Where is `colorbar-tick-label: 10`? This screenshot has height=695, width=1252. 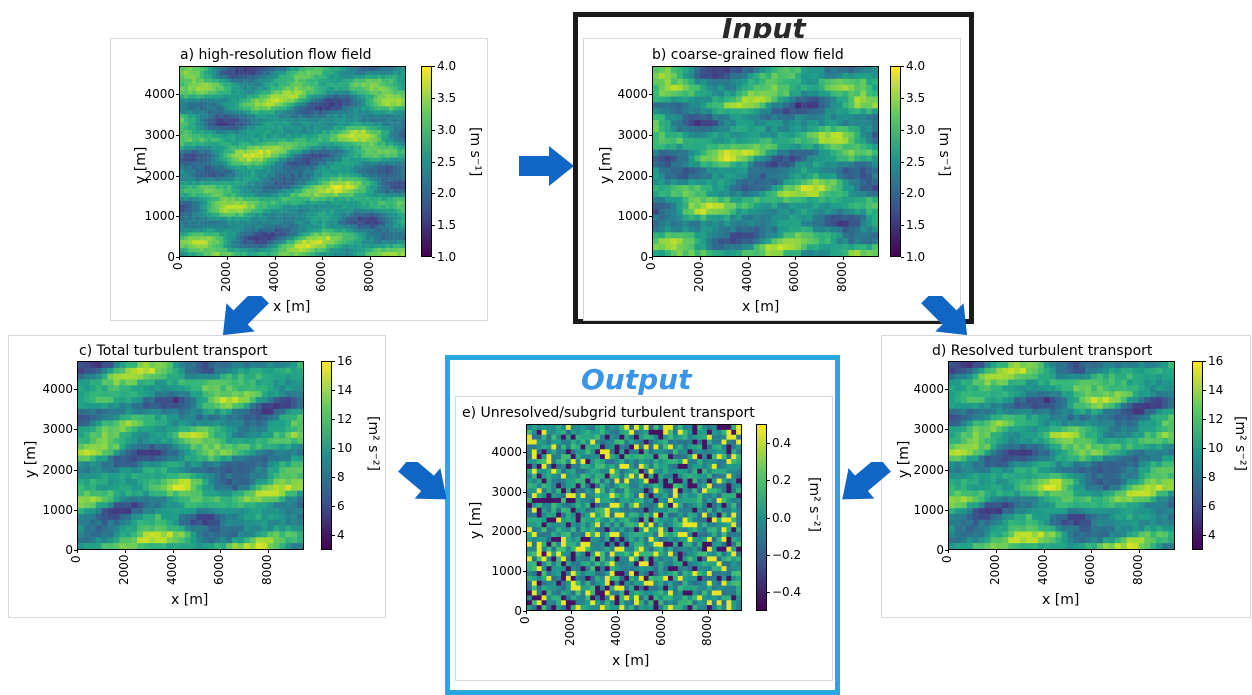
colorbar-tick-label: 10 is located at coordinates (344, 448).